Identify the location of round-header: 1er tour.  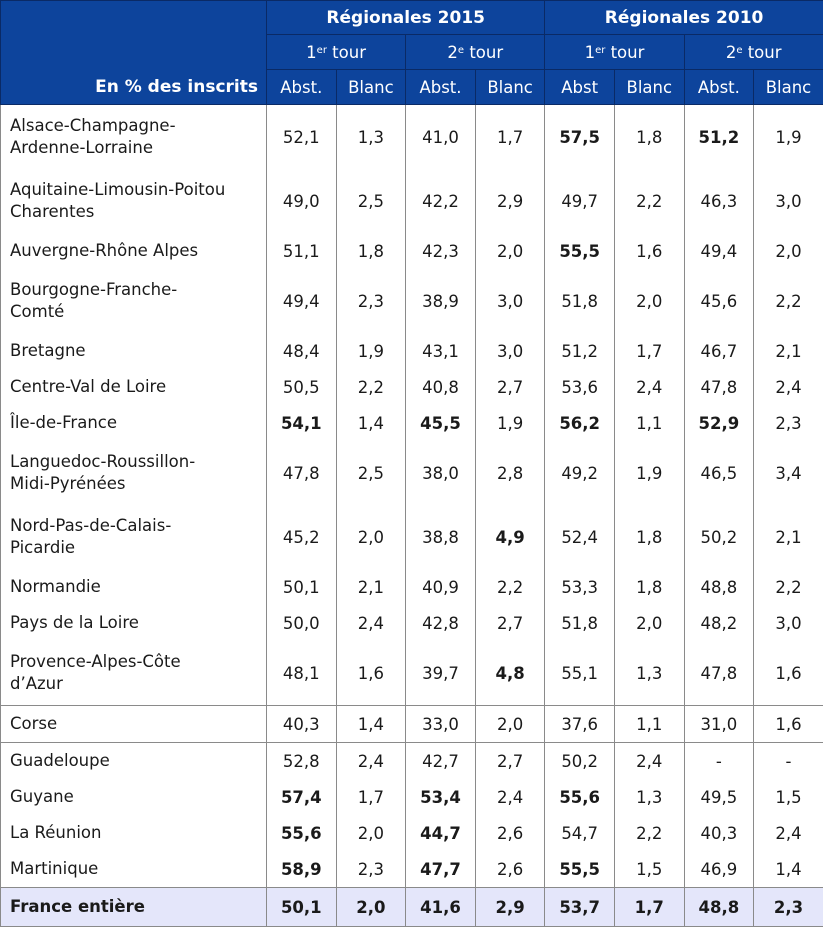
(336, 52).